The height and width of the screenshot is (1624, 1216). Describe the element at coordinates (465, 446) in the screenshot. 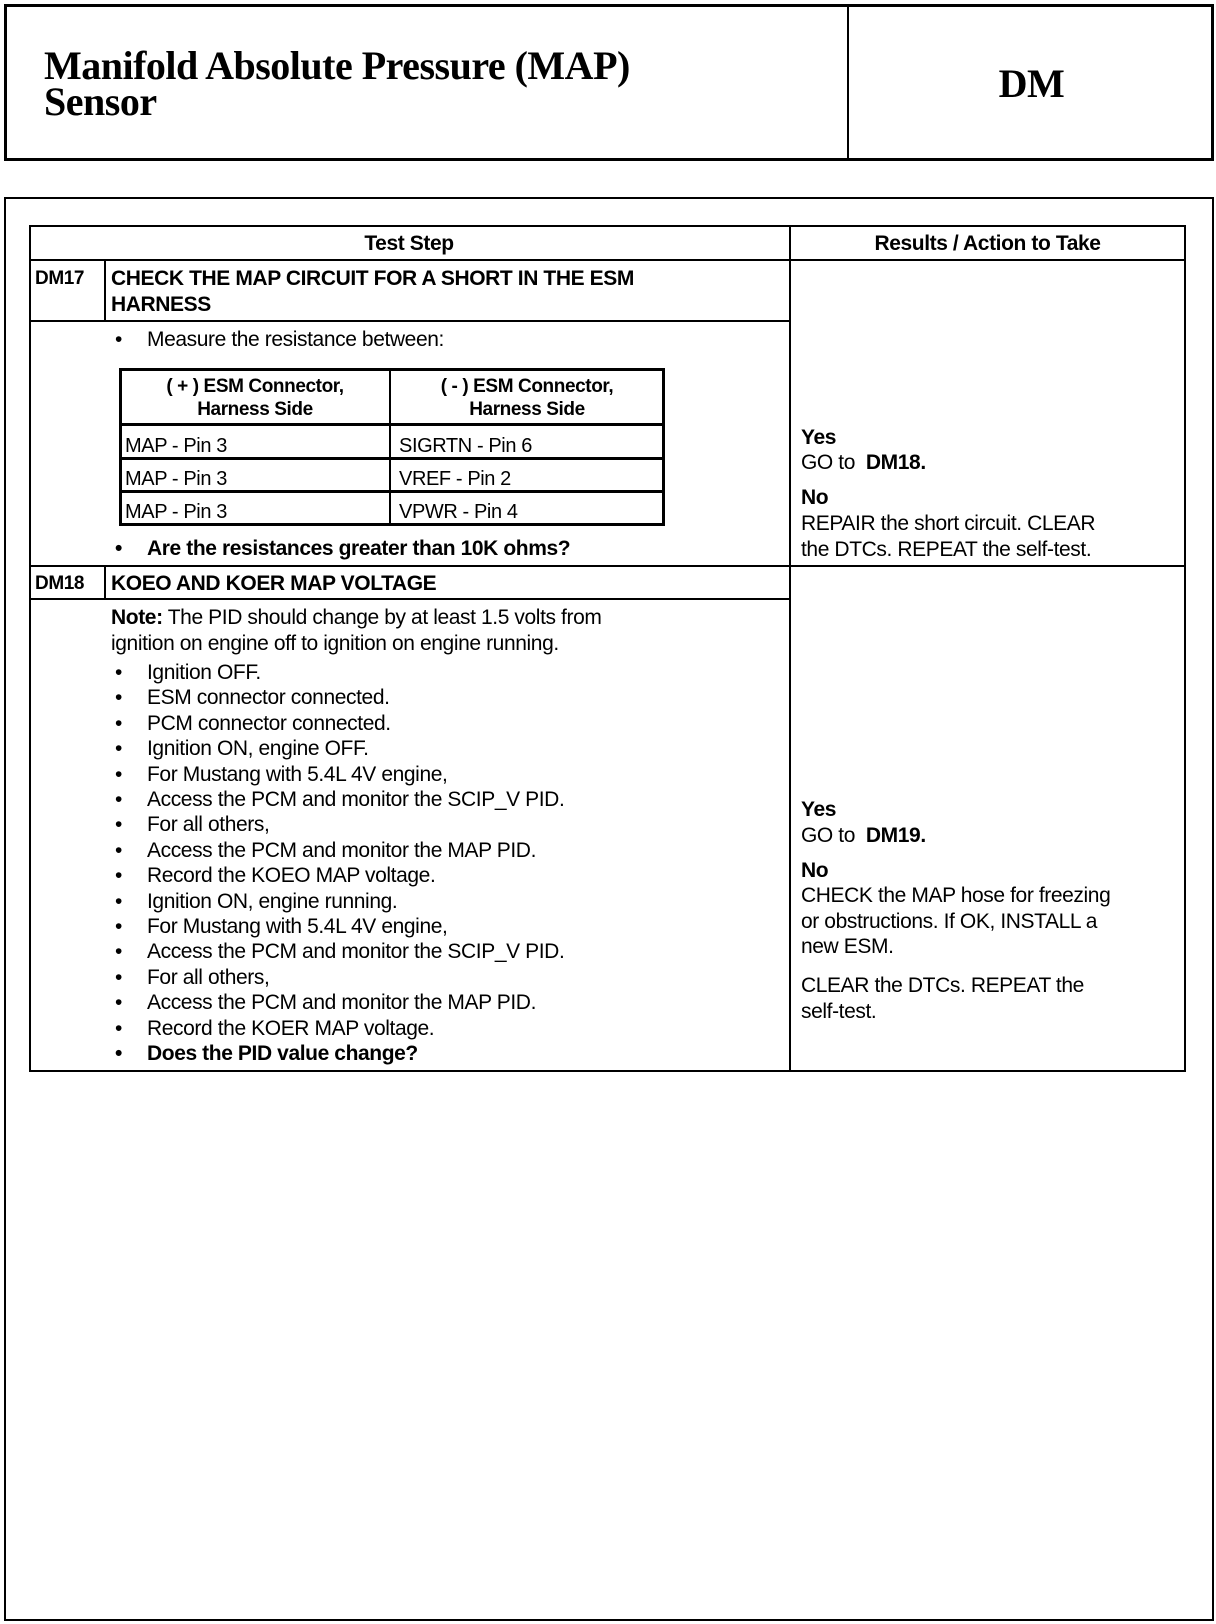

I see `table-cell-minus: SIGRTN - Pin 6` at that location.